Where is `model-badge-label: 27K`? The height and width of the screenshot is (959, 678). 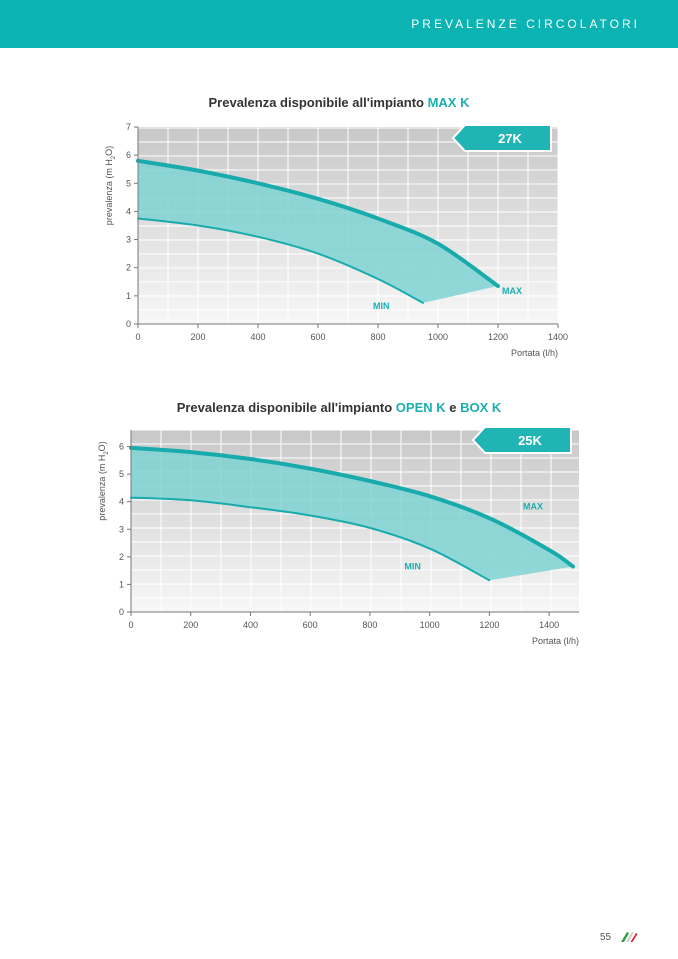
model-badge-label: 27K is located at coordinates (510, 138).